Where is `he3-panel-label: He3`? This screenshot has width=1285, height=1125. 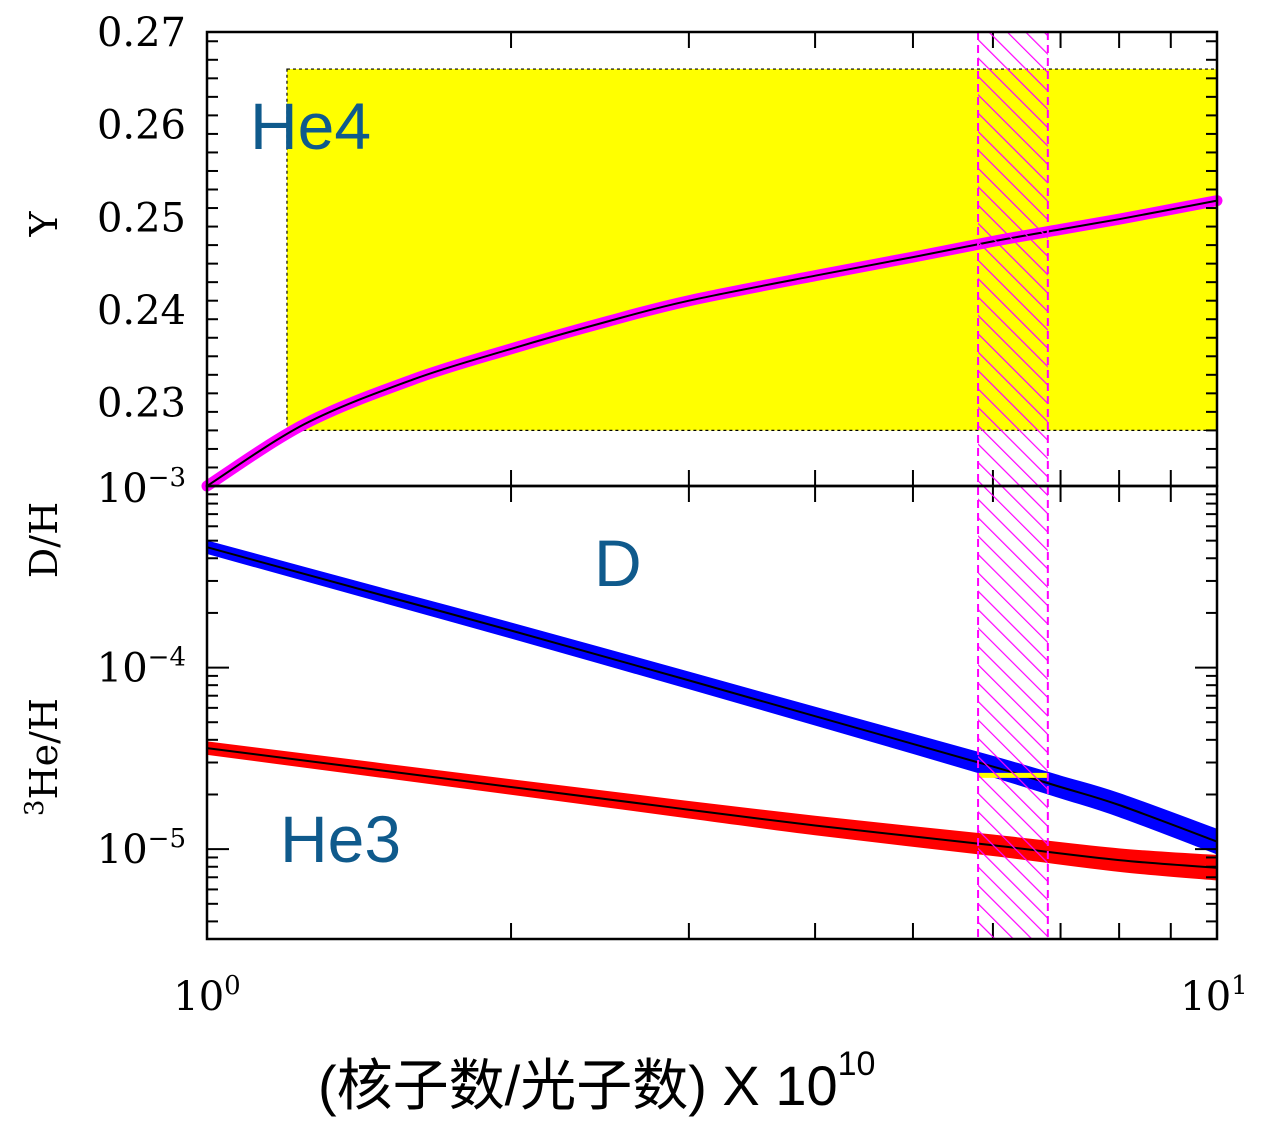
he3-panel-label: He3 is located at coordinates (340, 839).